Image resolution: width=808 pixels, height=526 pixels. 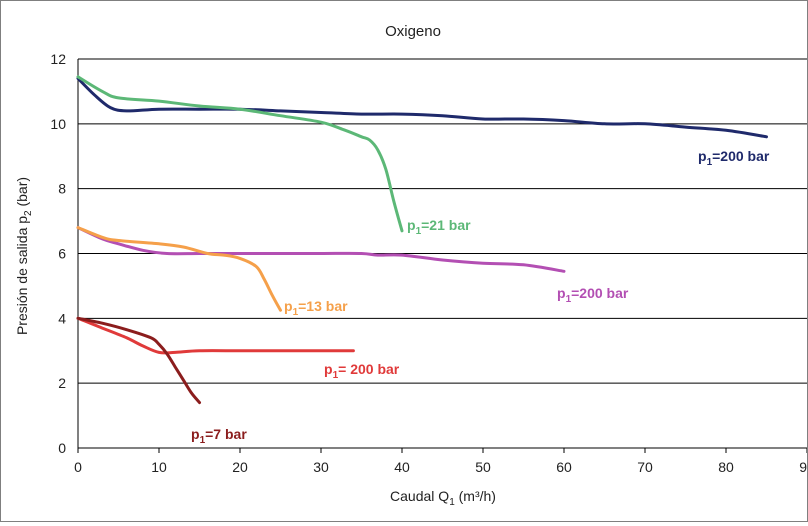 I want to click on series-label-5-pre: p, so click(x=195, y=434).